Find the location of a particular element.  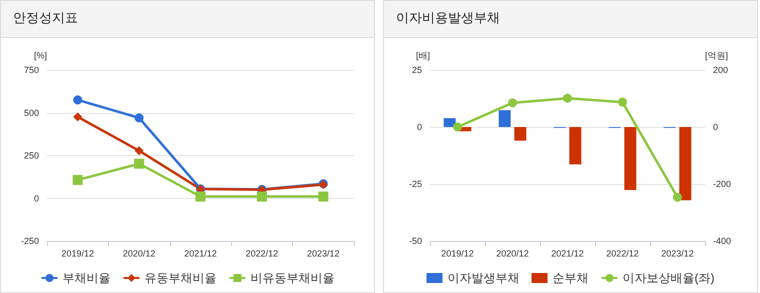

y-tick-label: -250 is located at coordinates (29, 241).